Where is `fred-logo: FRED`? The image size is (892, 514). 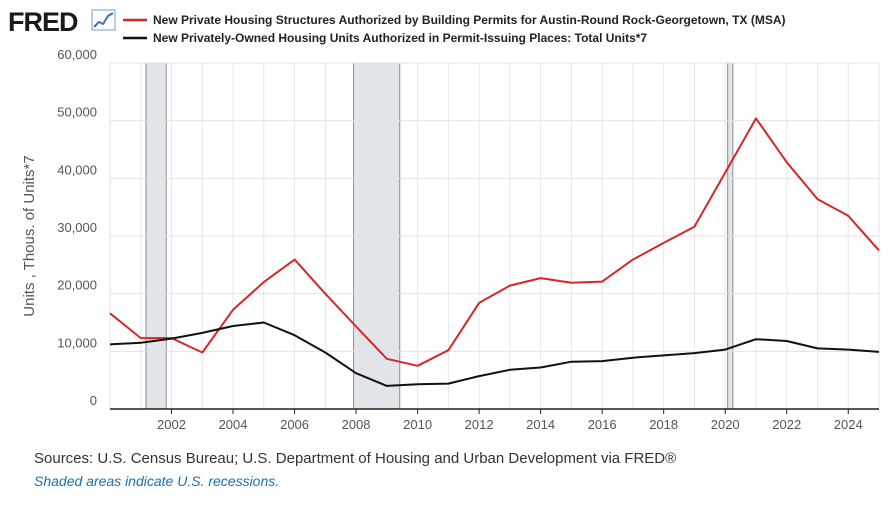 fred-logo: FRED is located at coordinates (62, 22).